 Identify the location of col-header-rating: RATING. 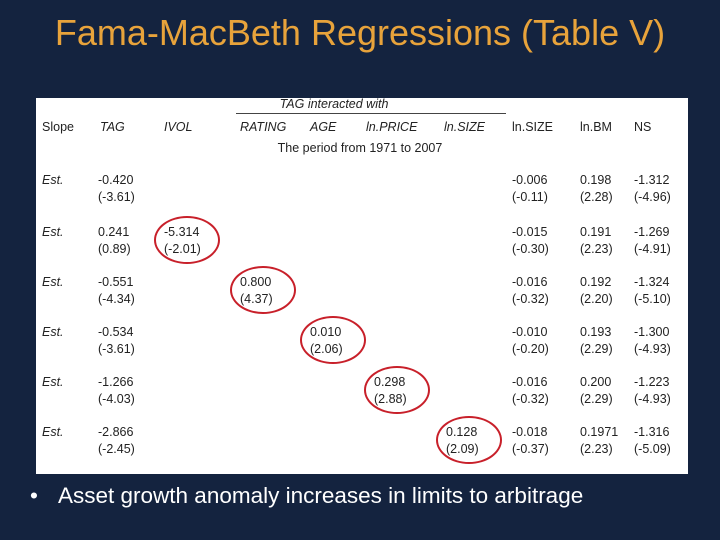
(263, 127).